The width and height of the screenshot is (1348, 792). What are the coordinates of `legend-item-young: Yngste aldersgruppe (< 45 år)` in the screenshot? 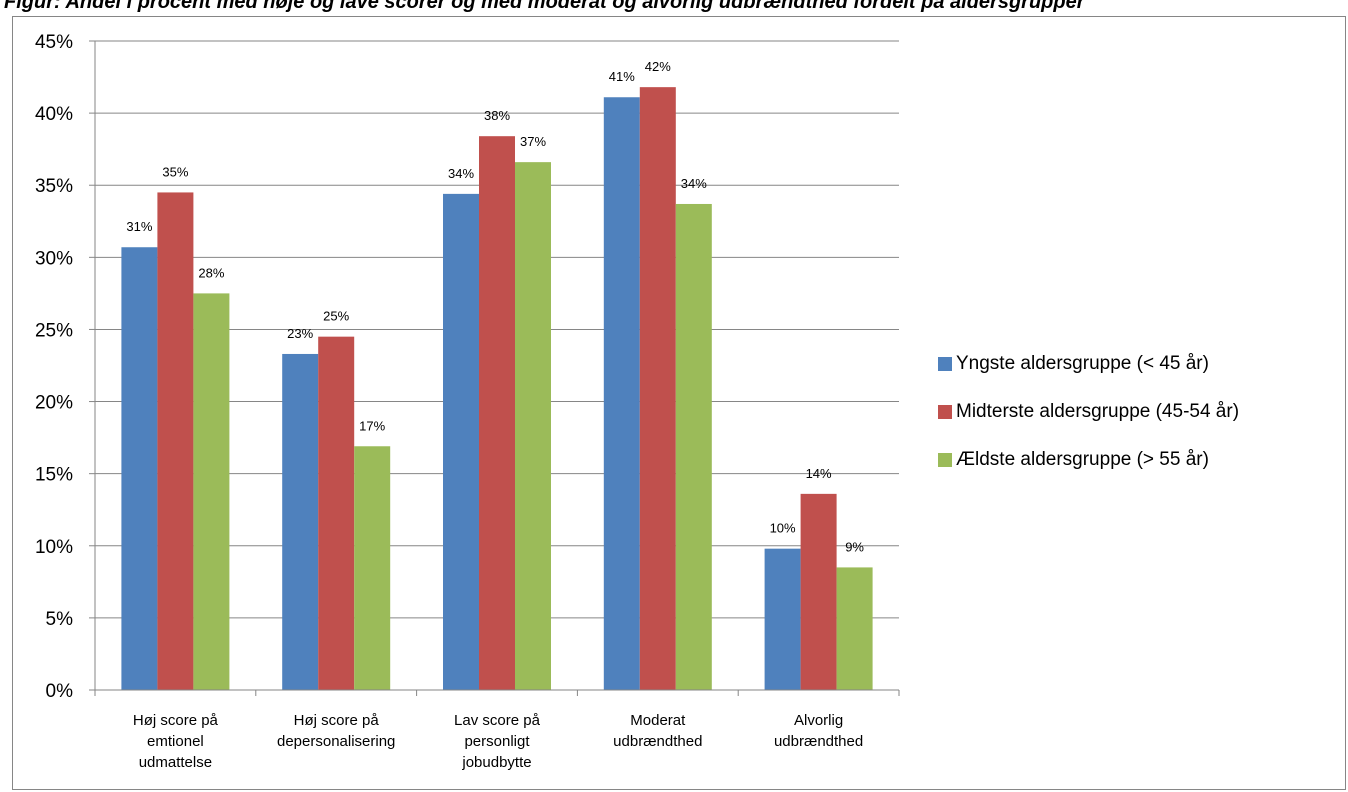 It's located at (1088, 364).